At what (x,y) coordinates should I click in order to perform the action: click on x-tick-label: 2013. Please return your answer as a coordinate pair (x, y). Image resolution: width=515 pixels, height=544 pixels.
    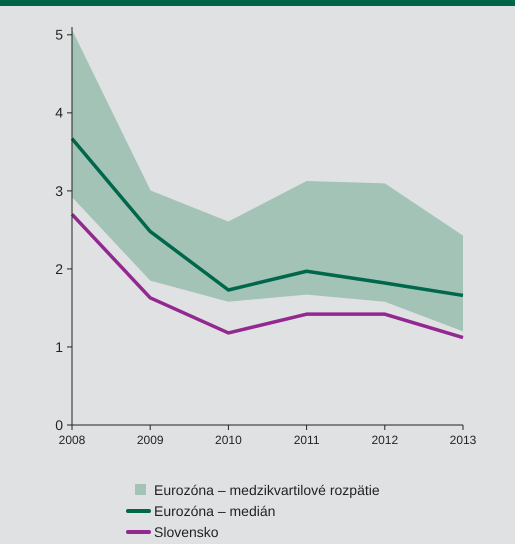
    Looking at the image, I should click on (463, 440).